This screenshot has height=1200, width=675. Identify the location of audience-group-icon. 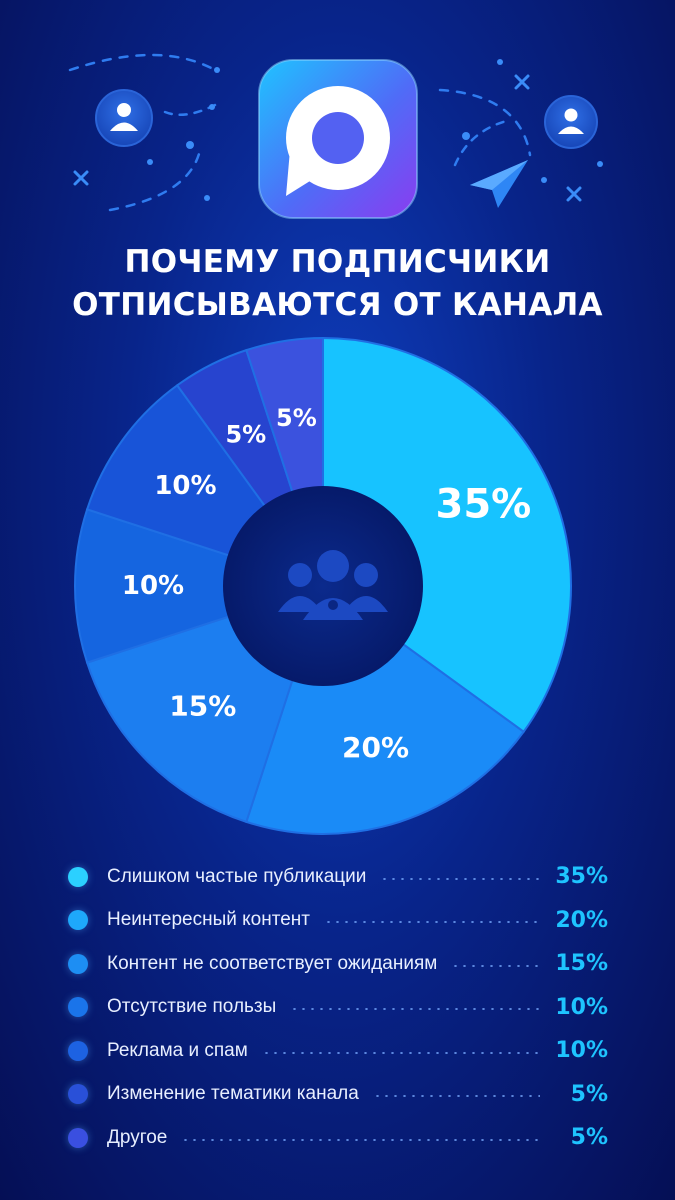
(333, 585).